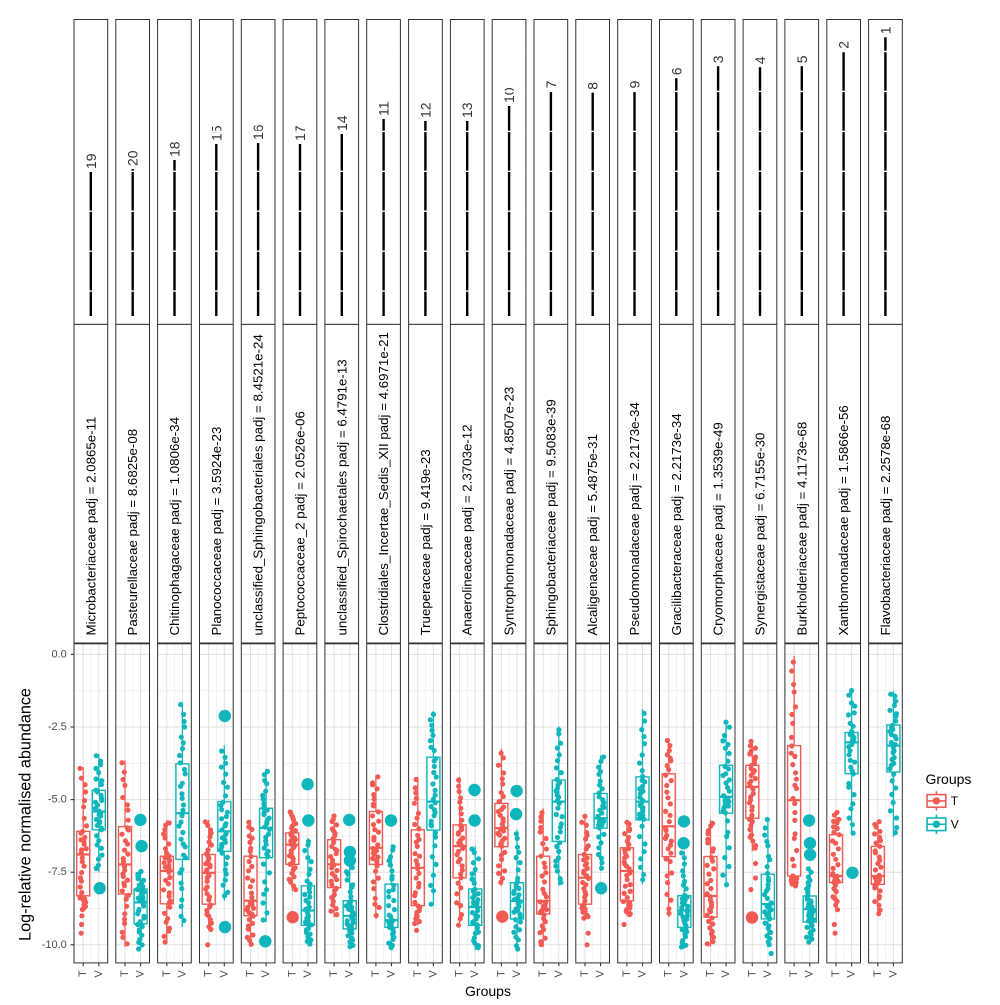  What do you see at coordinates (760, 534) in the screenshot?
I see `svg-text:Synergistaceae padj = 6.7155e-: Synergistaceae padj = 6.7155e-30` at bounding box center [760, 534].